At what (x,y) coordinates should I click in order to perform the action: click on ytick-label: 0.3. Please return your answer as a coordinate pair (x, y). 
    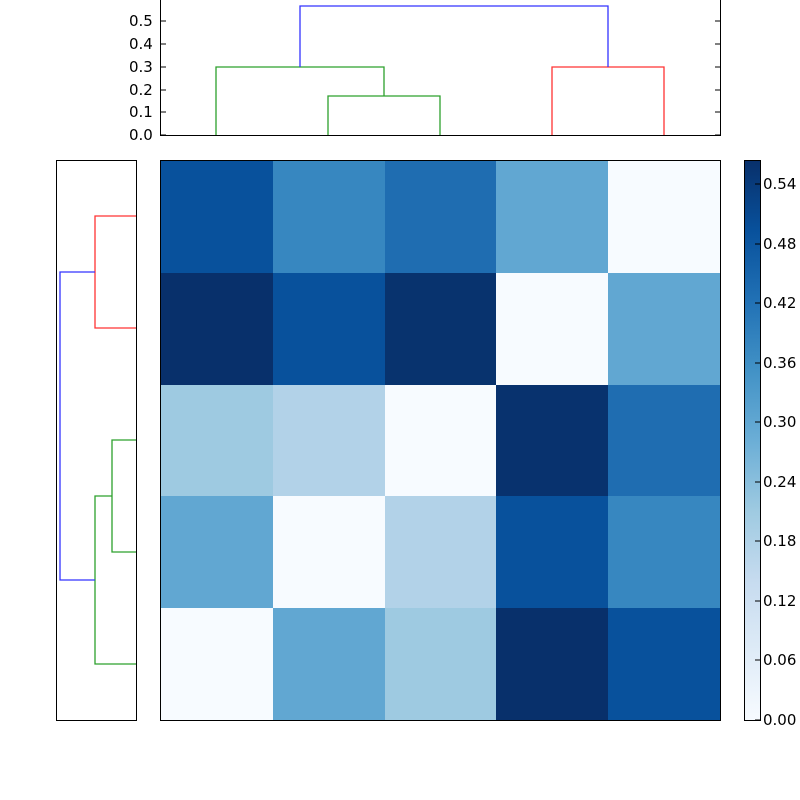
    Looking at the image, I should click on (141, 67).